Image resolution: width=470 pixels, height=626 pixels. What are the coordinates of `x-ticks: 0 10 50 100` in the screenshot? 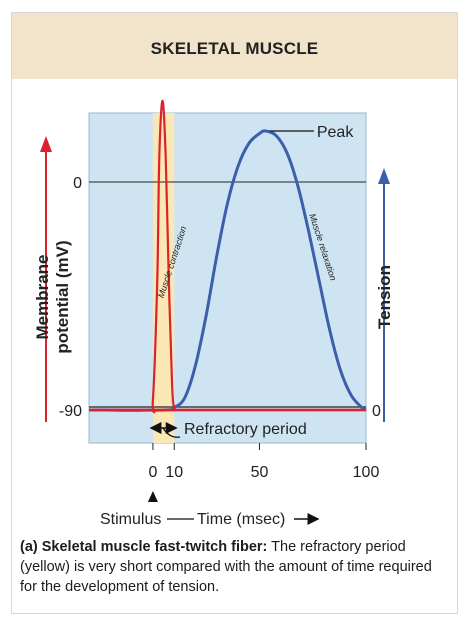 It's located at (263, 462).